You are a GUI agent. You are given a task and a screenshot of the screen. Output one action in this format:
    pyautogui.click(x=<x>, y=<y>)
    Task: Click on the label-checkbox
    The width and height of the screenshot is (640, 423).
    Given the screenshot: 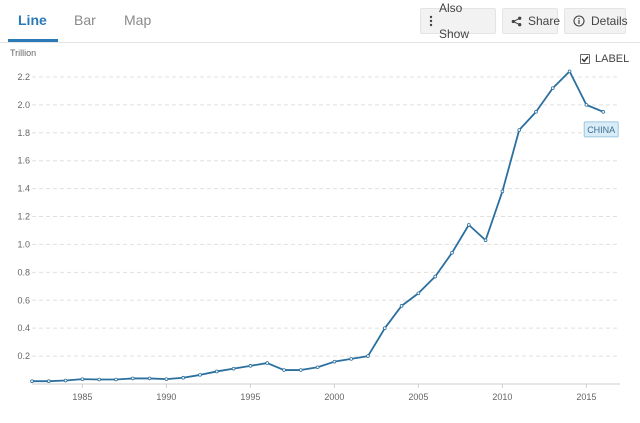 What is the action you would take?
    pyautogui.click(x=585, y=59)
    